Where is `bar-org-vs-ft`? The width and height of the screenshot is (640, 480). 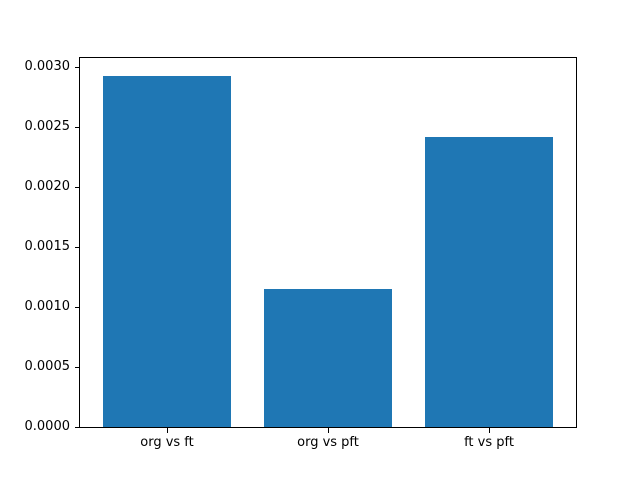 bar-org-vs-ft is located at coordinates (167, 251).